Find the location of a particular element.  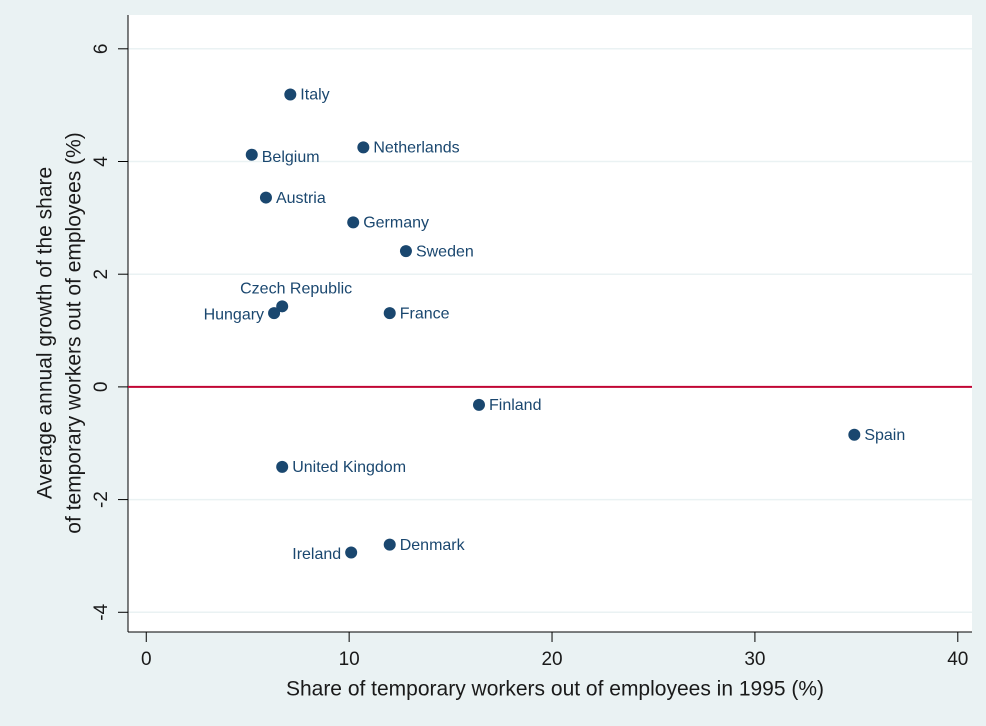

point-label: Italy is located at coordinates (314, 95).